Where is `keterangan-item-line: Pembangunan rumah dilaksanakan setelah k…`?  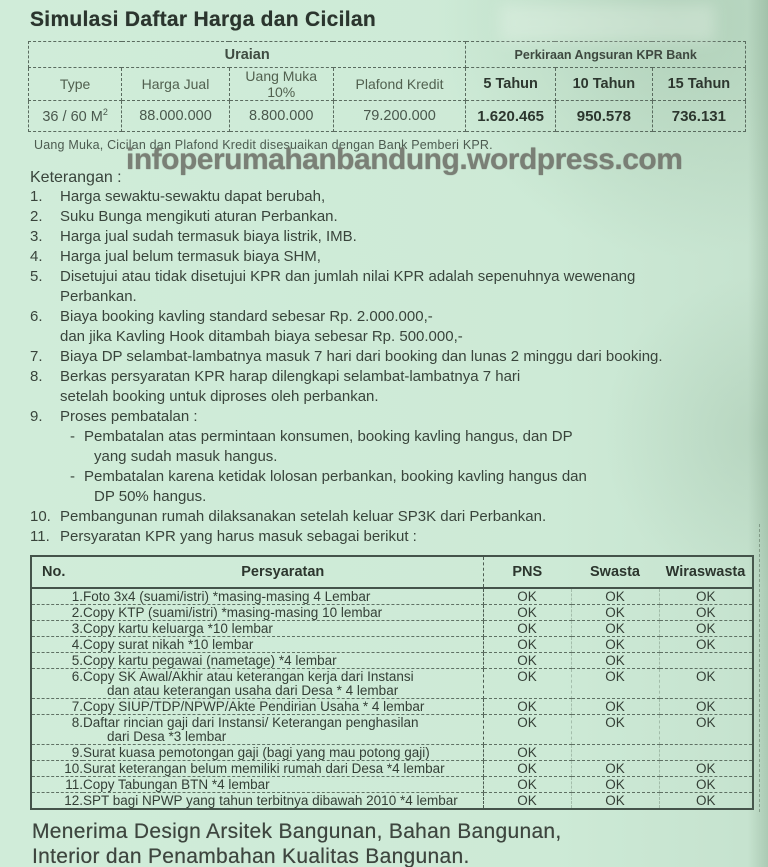
keterangan-item-line: Pembangunan rumah dilaksanakan setelah k… is located at coordinates (303, 516).